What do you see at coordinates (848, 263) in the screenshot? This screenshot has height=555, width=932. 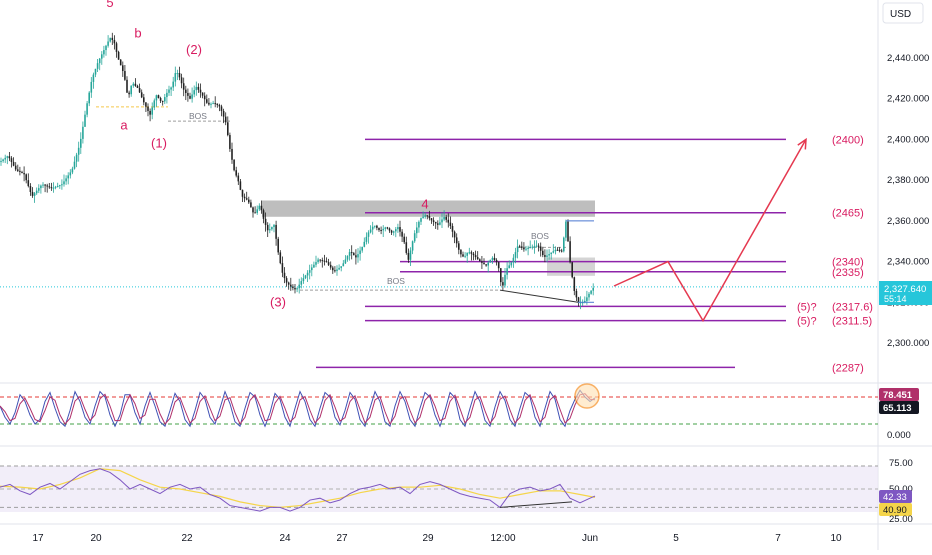 I see `level-price-label: (2340)` at bounding box center [848, 263].